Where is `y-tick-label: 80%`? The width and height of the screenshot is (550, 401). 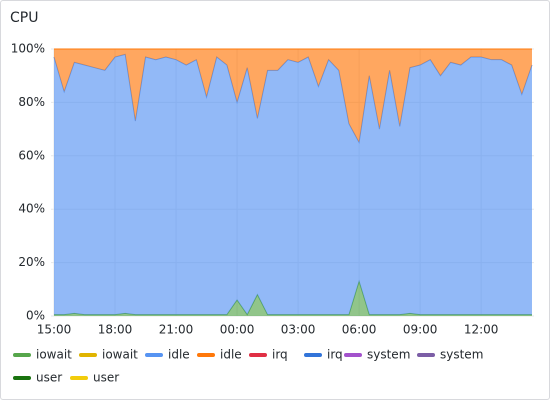 y-tick-label: 80% is located at coordinates (31, 102).